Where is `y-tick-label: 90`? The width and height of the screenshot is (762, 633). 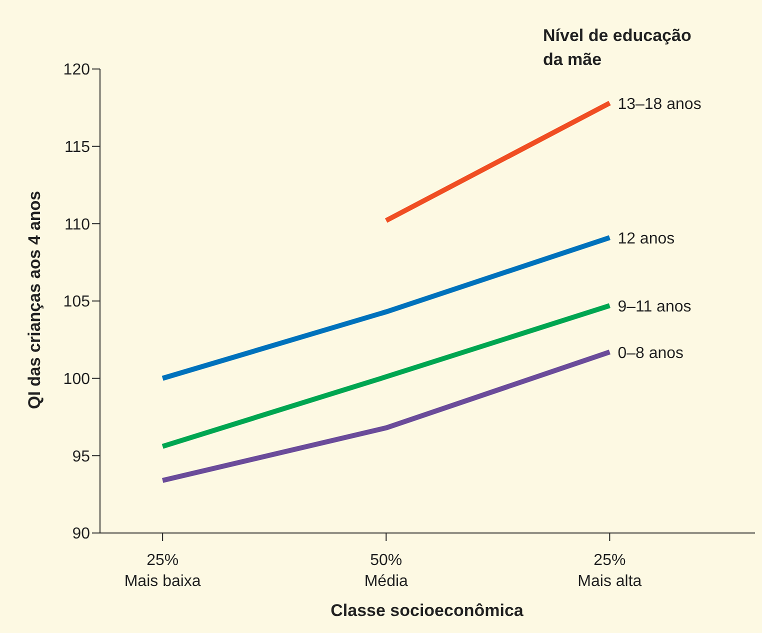 y-tick-label: 90 is located at coordinates (81, 534).